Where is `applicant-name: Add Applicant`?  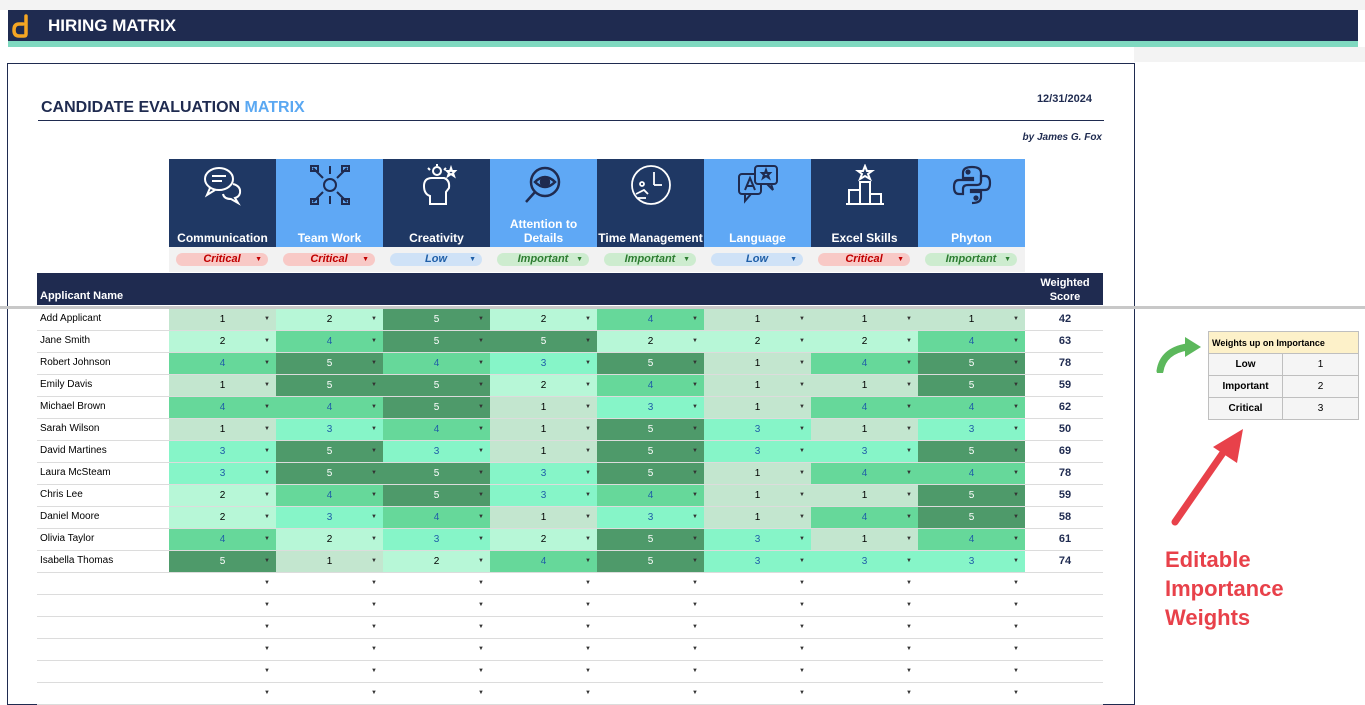 applicant-name: Add Applicant is located at coordinates (71, 318).